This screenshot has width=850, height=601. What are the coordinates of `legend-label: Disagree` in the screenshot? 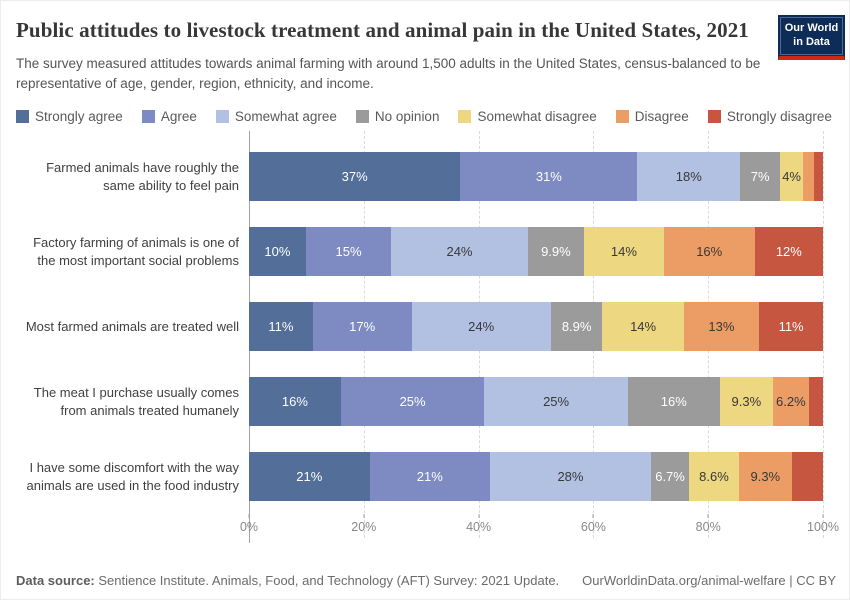 It's located at (661, 117).